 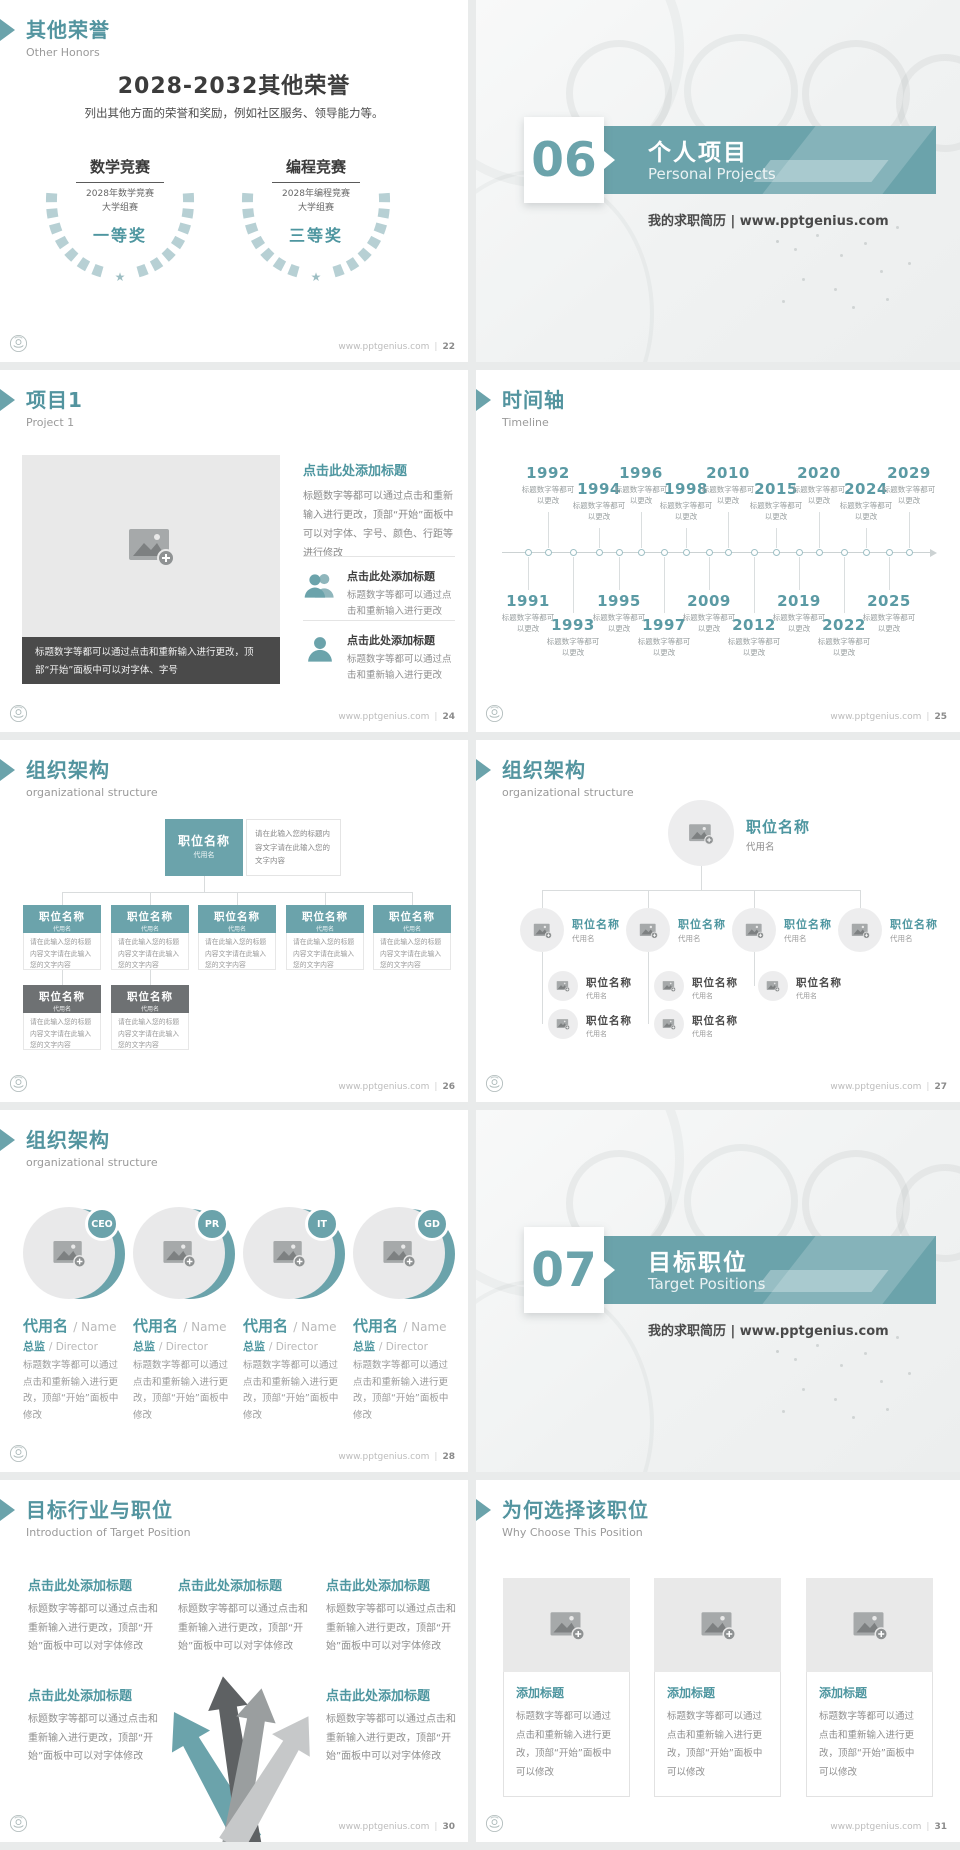 What do you see at coordinates (396, 717) in the screenshot?
I see `slide-footer: www.pptgenius.com | 24` at bounding box center [396, 717].